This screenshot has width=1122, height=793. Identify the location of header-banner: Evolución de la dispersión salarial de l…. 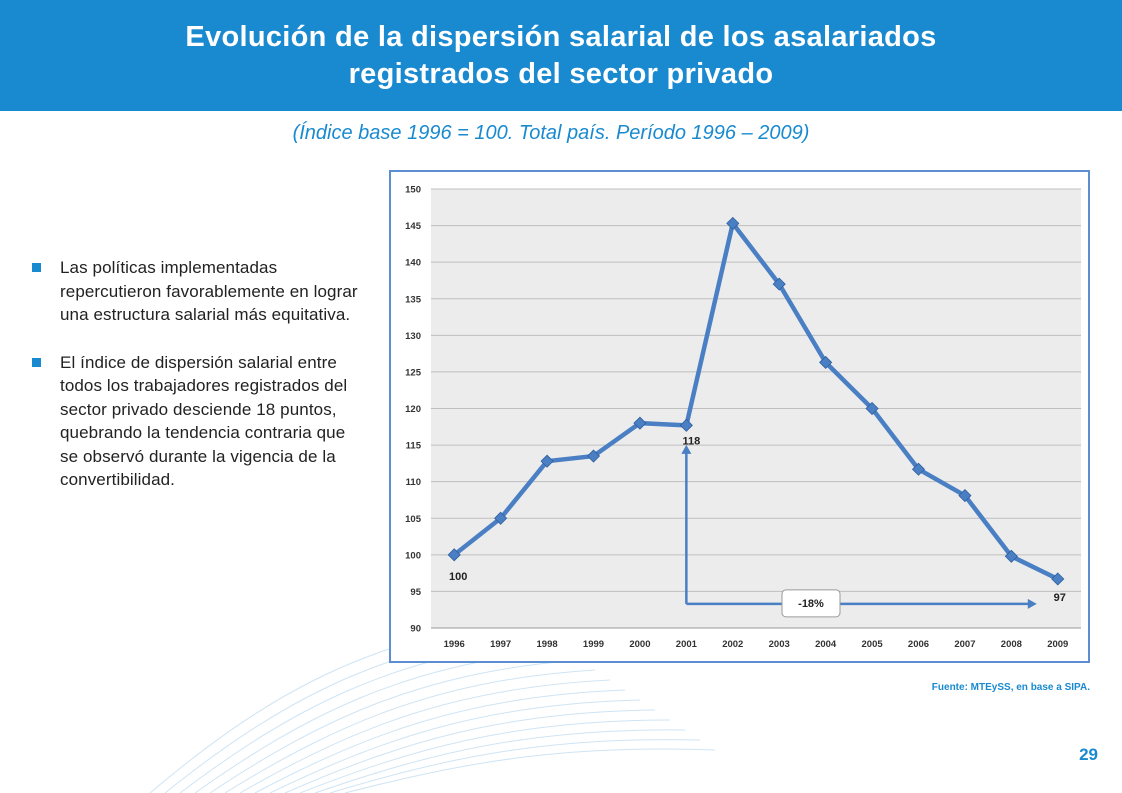
(561, 55).